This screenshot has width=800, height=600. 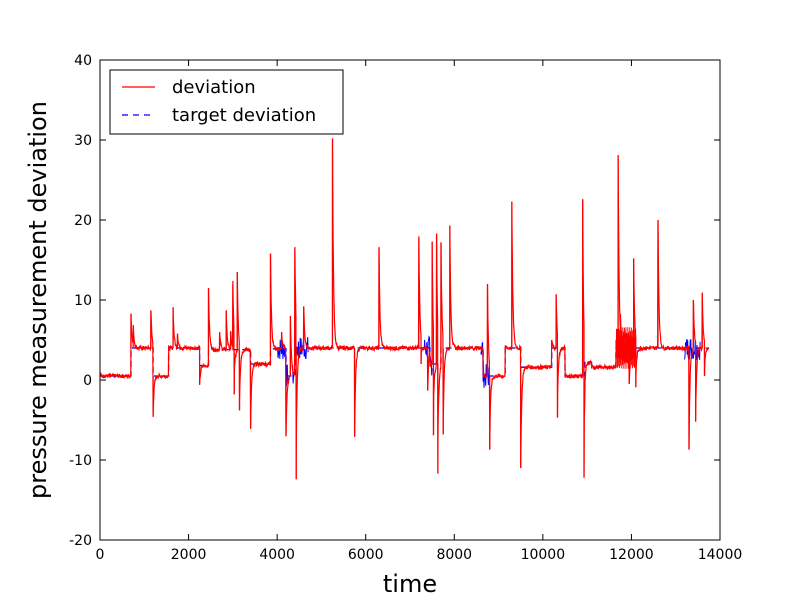 I want to click on deviation-oscillation, so click(x=626, y=348).